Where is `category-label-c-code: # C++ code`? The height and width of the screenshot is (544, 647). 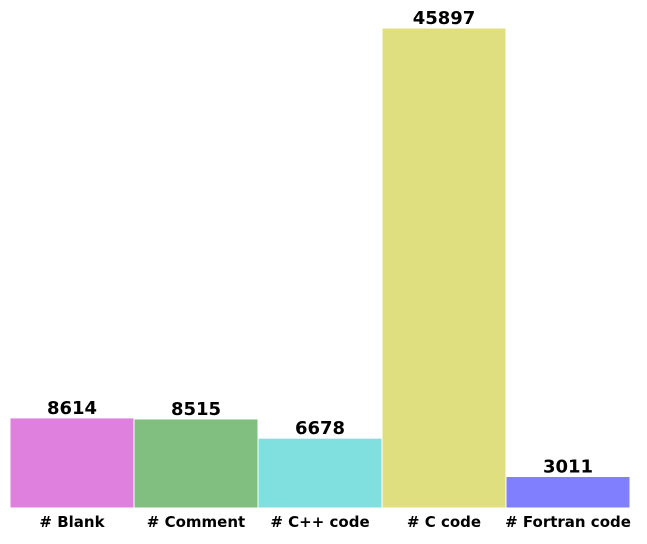
category-label-c-code: # C++ code is located at coordinates (319, 522).